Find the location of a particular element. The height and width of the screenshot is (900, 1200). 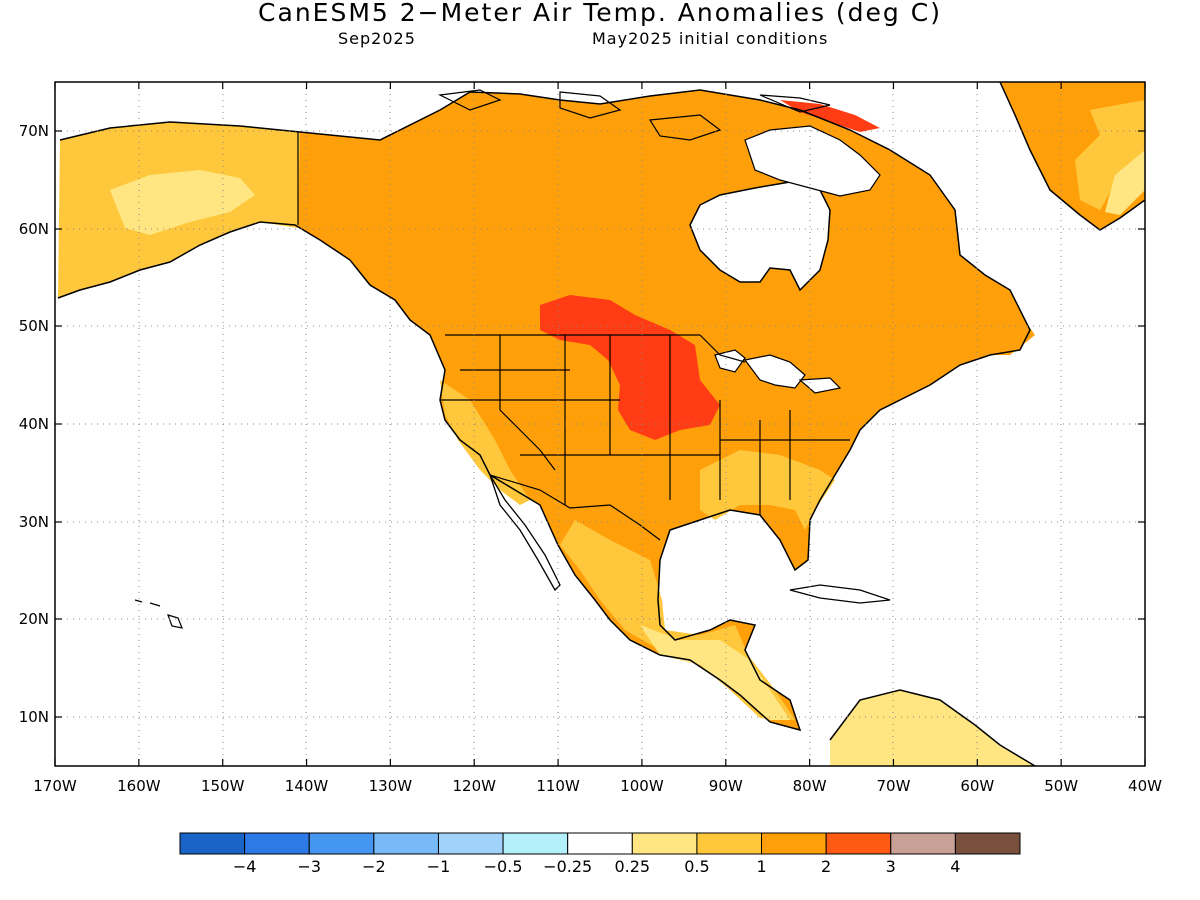

hawaii is located at coordinates (158, 614).